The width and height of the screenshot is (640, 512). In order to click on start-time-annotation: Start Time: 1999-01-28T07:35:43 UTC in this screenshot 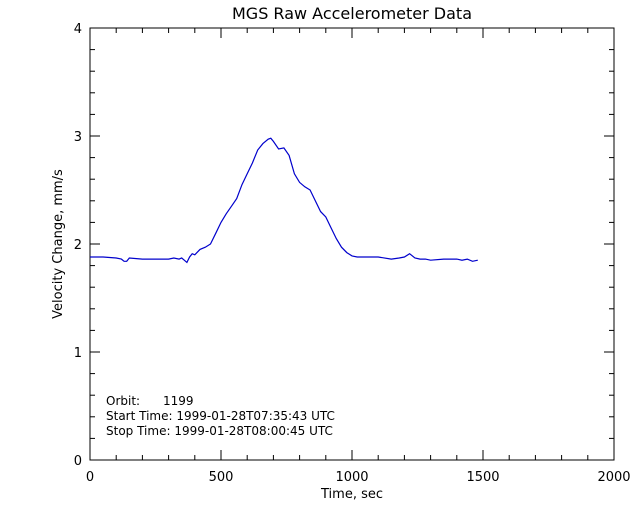, I will do `click(220, 416)`.